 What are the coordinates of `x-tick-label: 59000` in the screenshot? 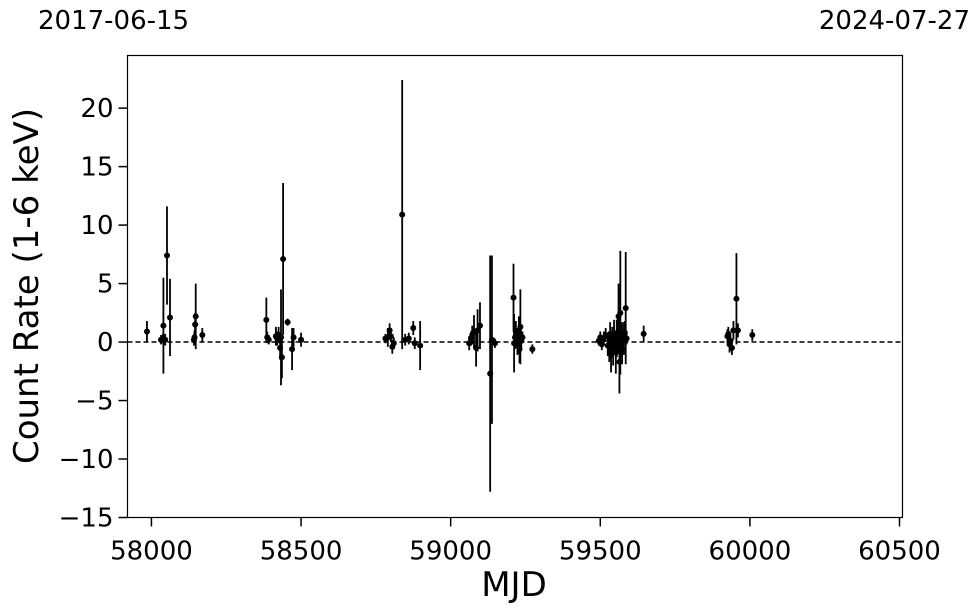 It's located at (450, 552).